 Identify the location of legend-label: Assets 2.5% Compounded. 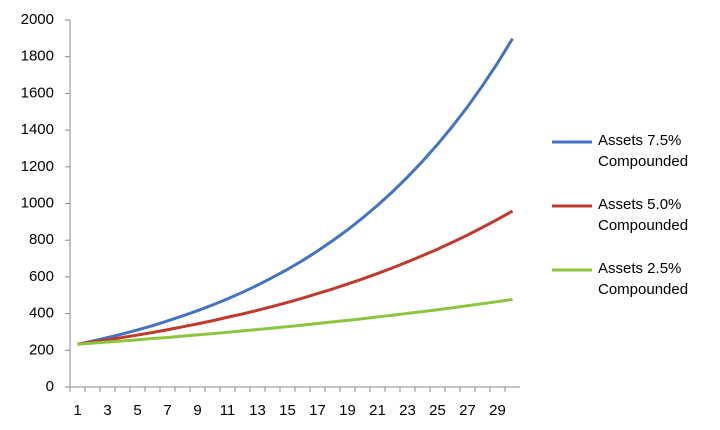
(643, 279).